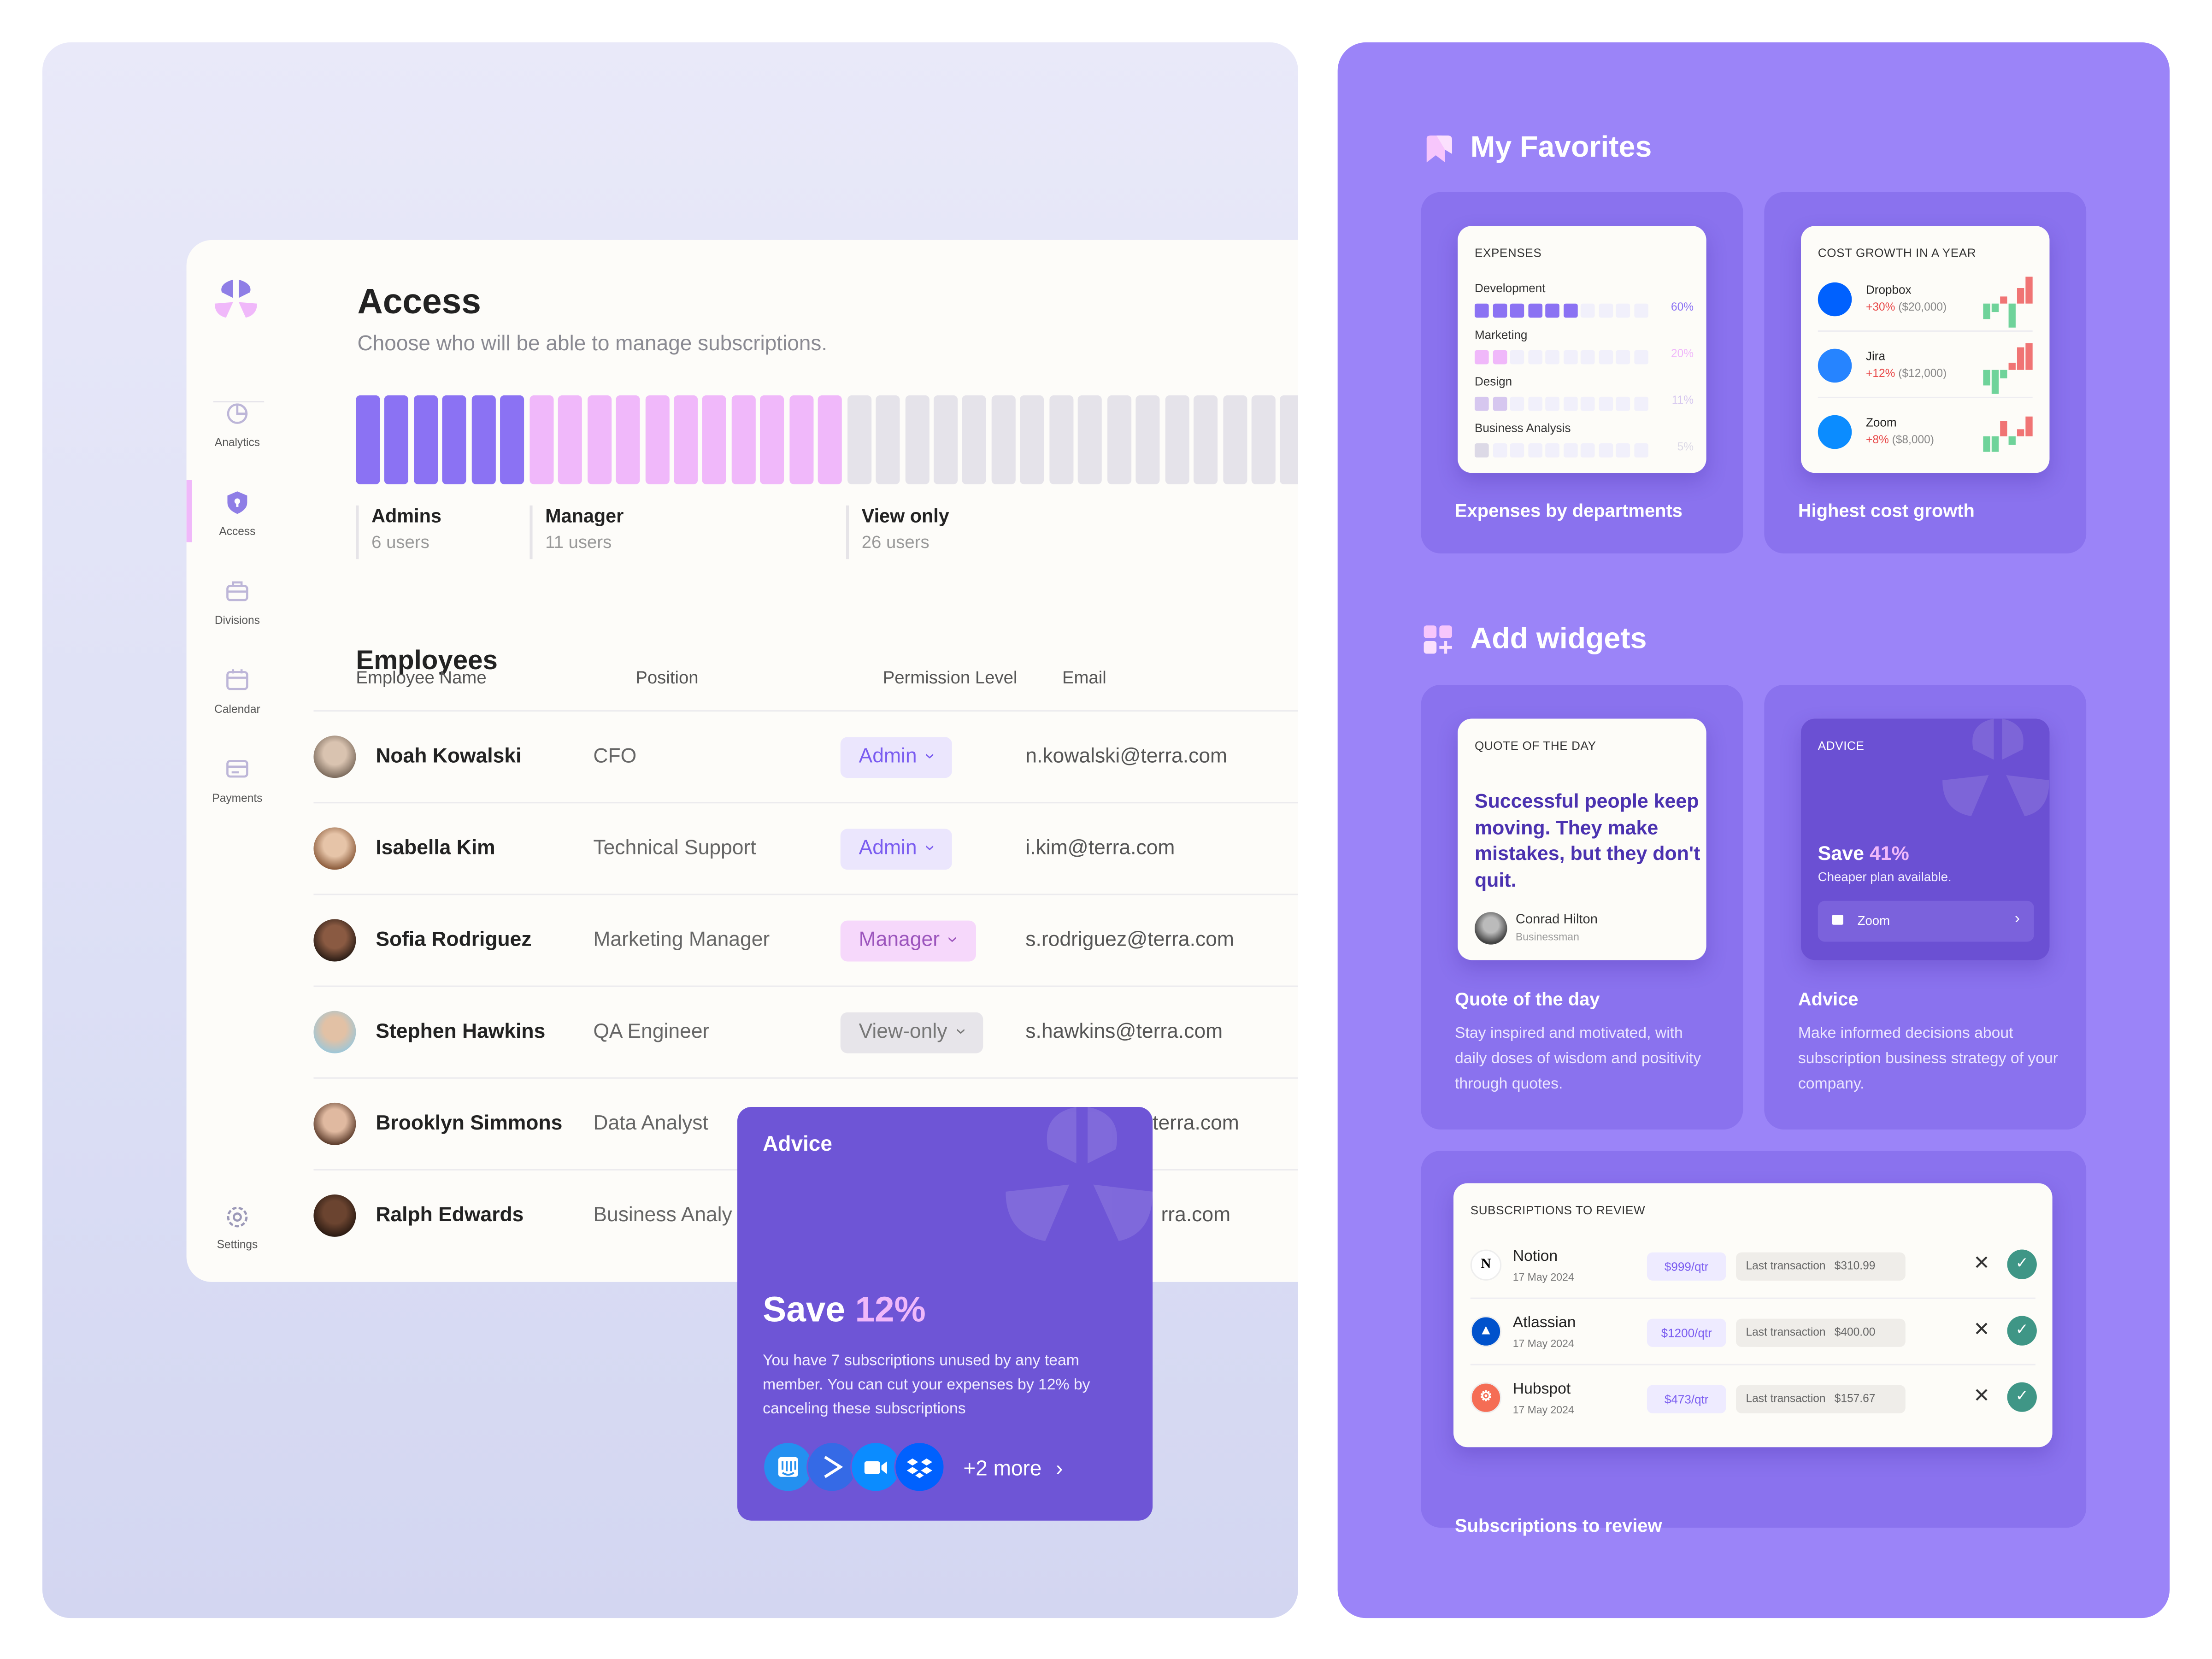 The image size is (2212, 1659). What do you see at coordinates (237, 591) in the screenshot?
I see `briefcase-icon` at bounding box center [237, 591].